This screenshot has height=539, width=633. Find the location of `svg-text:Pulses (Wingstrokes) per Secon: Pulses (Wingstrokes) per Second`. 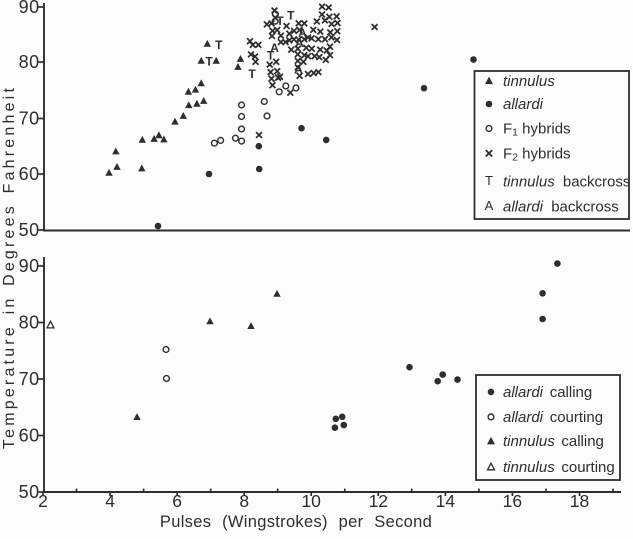

svg-text:Pulses (Wingstrokes) per Secon: Pulses (Wingstrokes) per Second is located at coordinates (296, 522).